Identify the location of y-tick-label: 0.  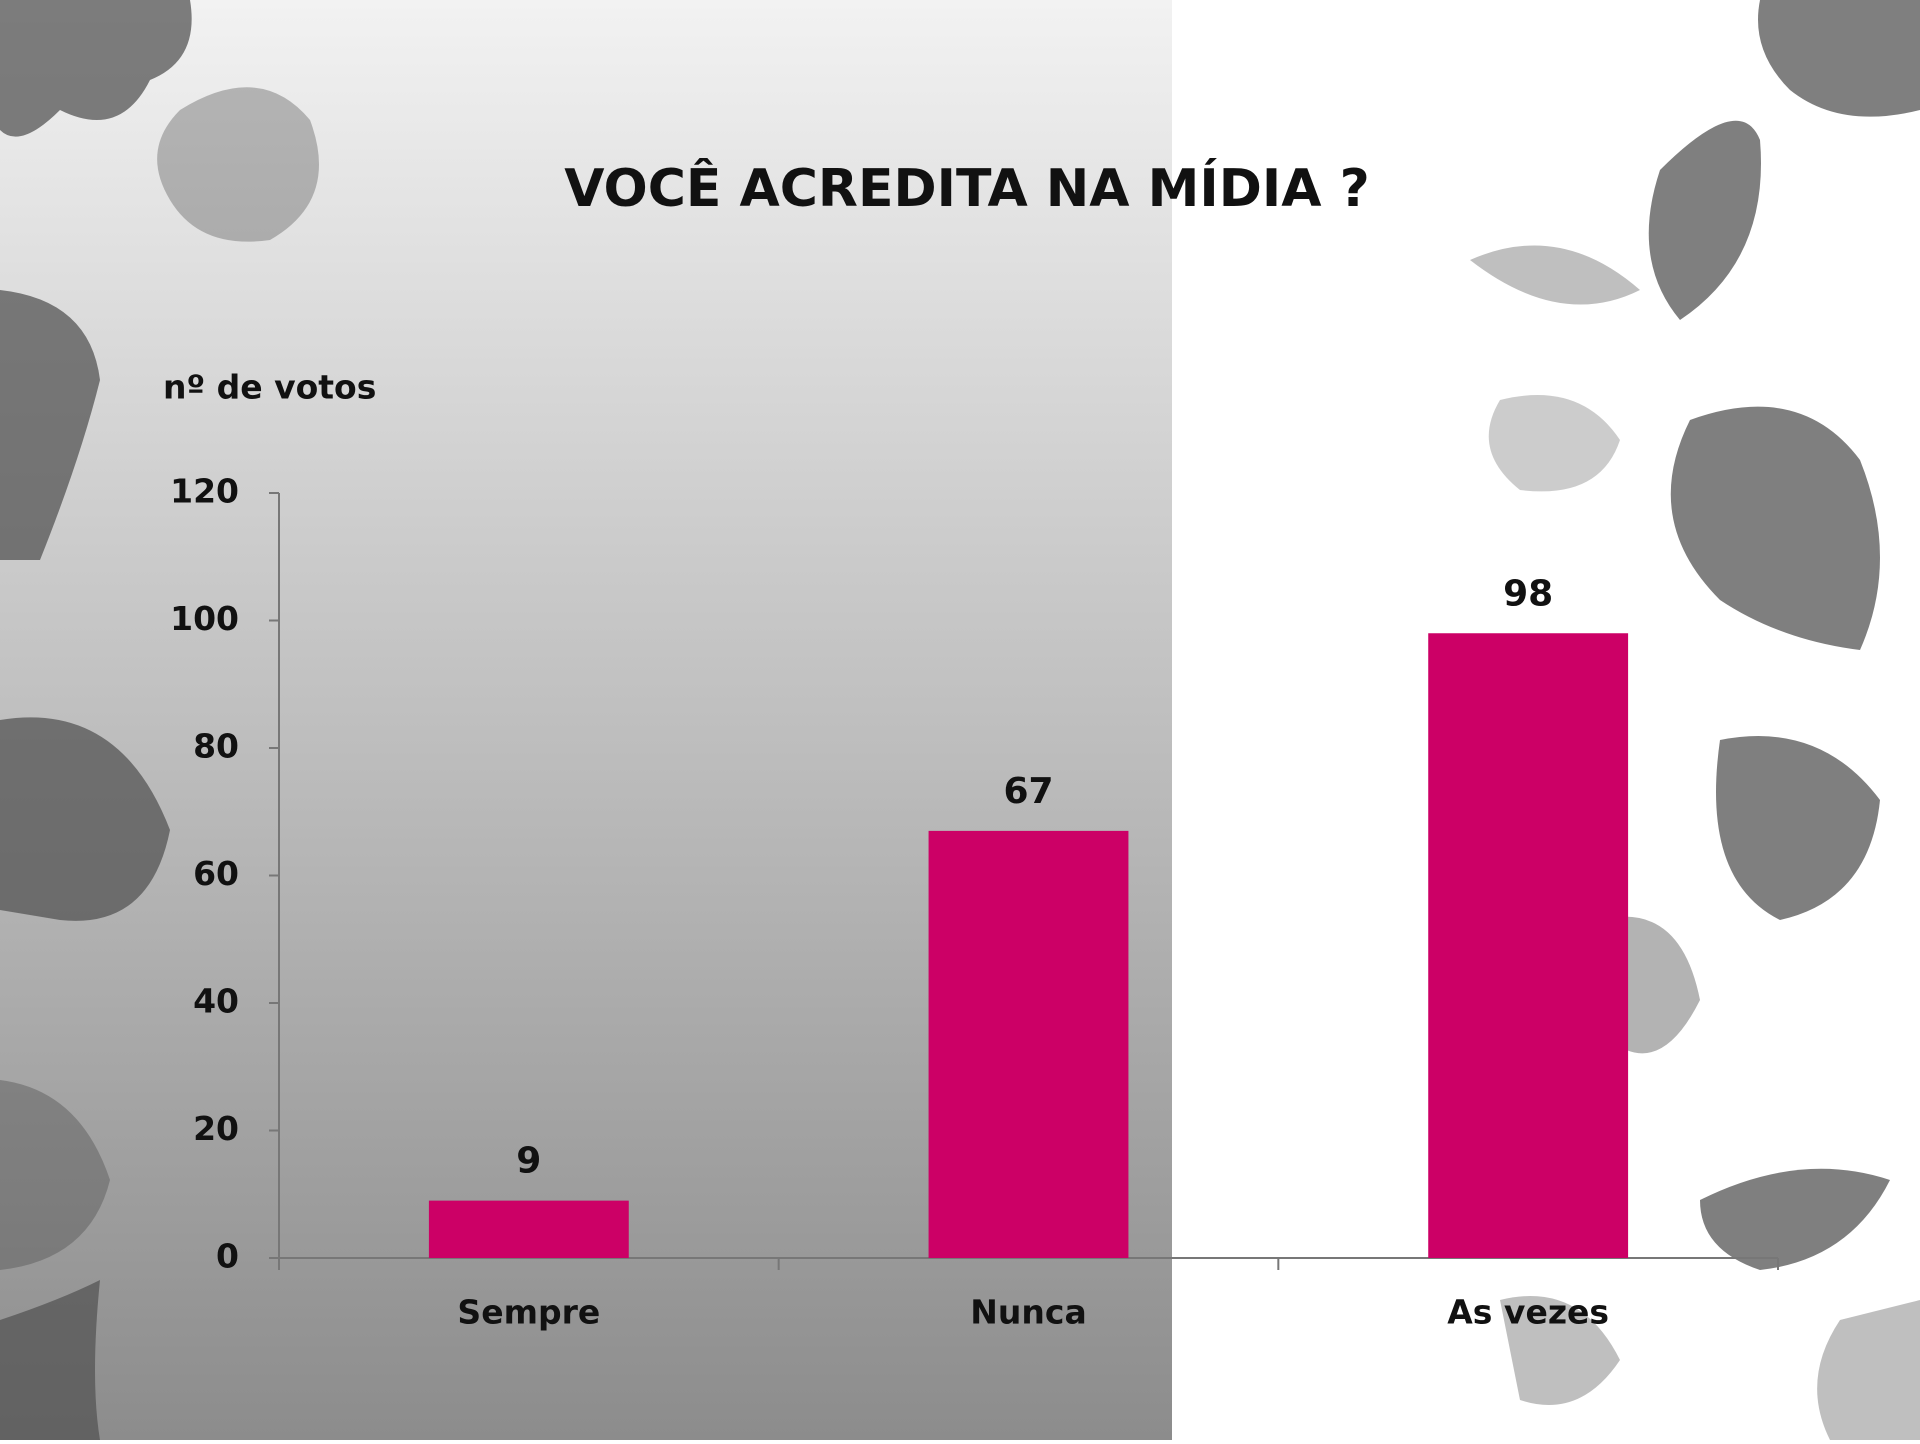
(227, 1256).